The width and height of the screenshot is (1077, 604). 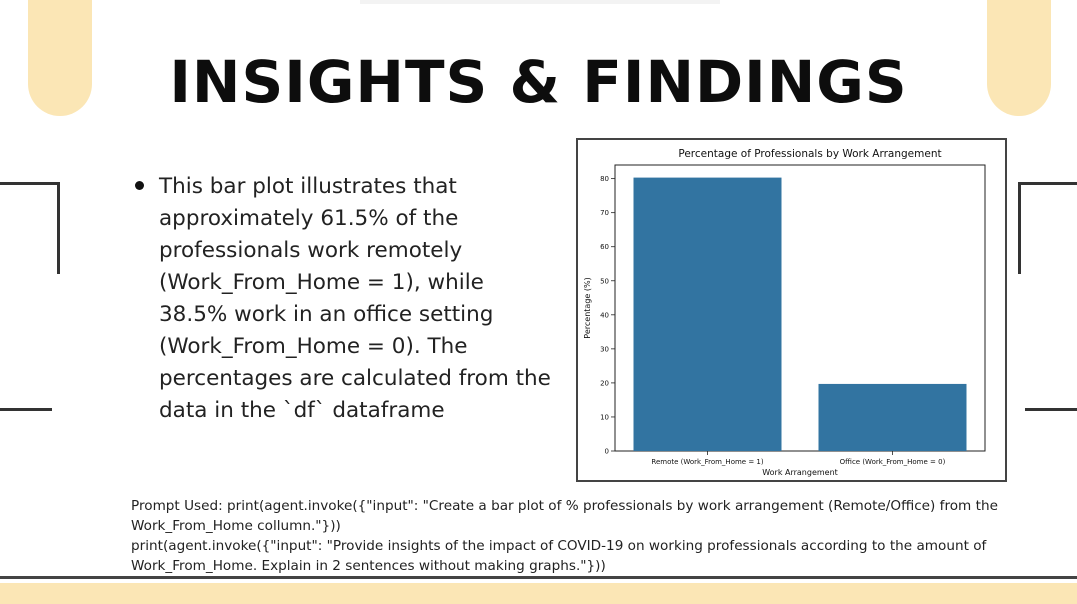 What do you see at coordinates (60, 58) in the screenshot?
I see `decorative-tab-left` at bounding box center [60, 58].